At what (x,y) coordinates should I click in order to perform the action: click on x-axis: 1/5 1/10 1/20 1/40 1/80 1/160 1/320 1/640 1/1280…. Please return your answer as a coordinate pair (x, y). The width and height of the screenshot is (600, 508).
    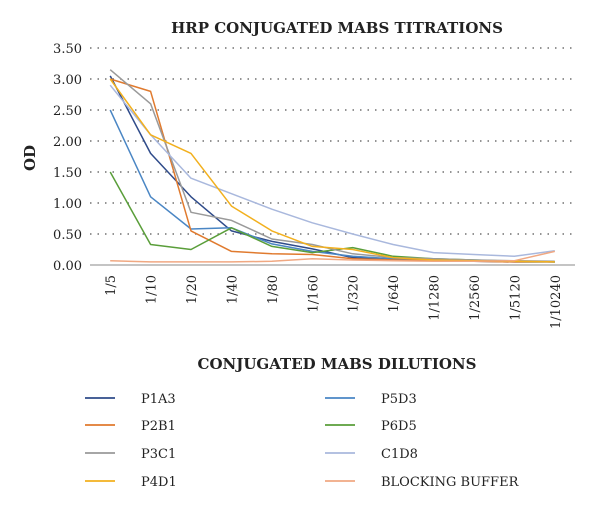
    Looking at the image, I should click on (334, 302).